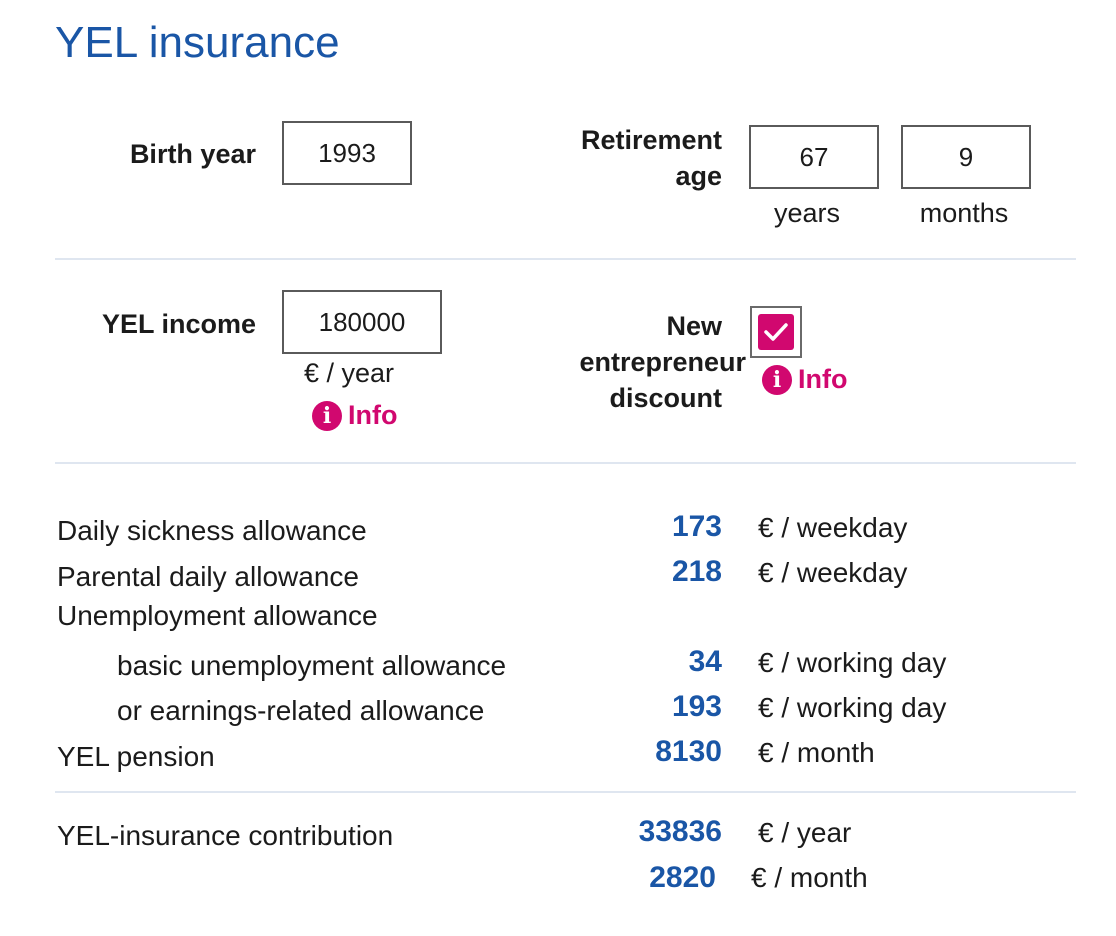 The width and height of the screenshot is (1116, 936). I want to click on yel-income-info-link: i Info, so click(354, 415).